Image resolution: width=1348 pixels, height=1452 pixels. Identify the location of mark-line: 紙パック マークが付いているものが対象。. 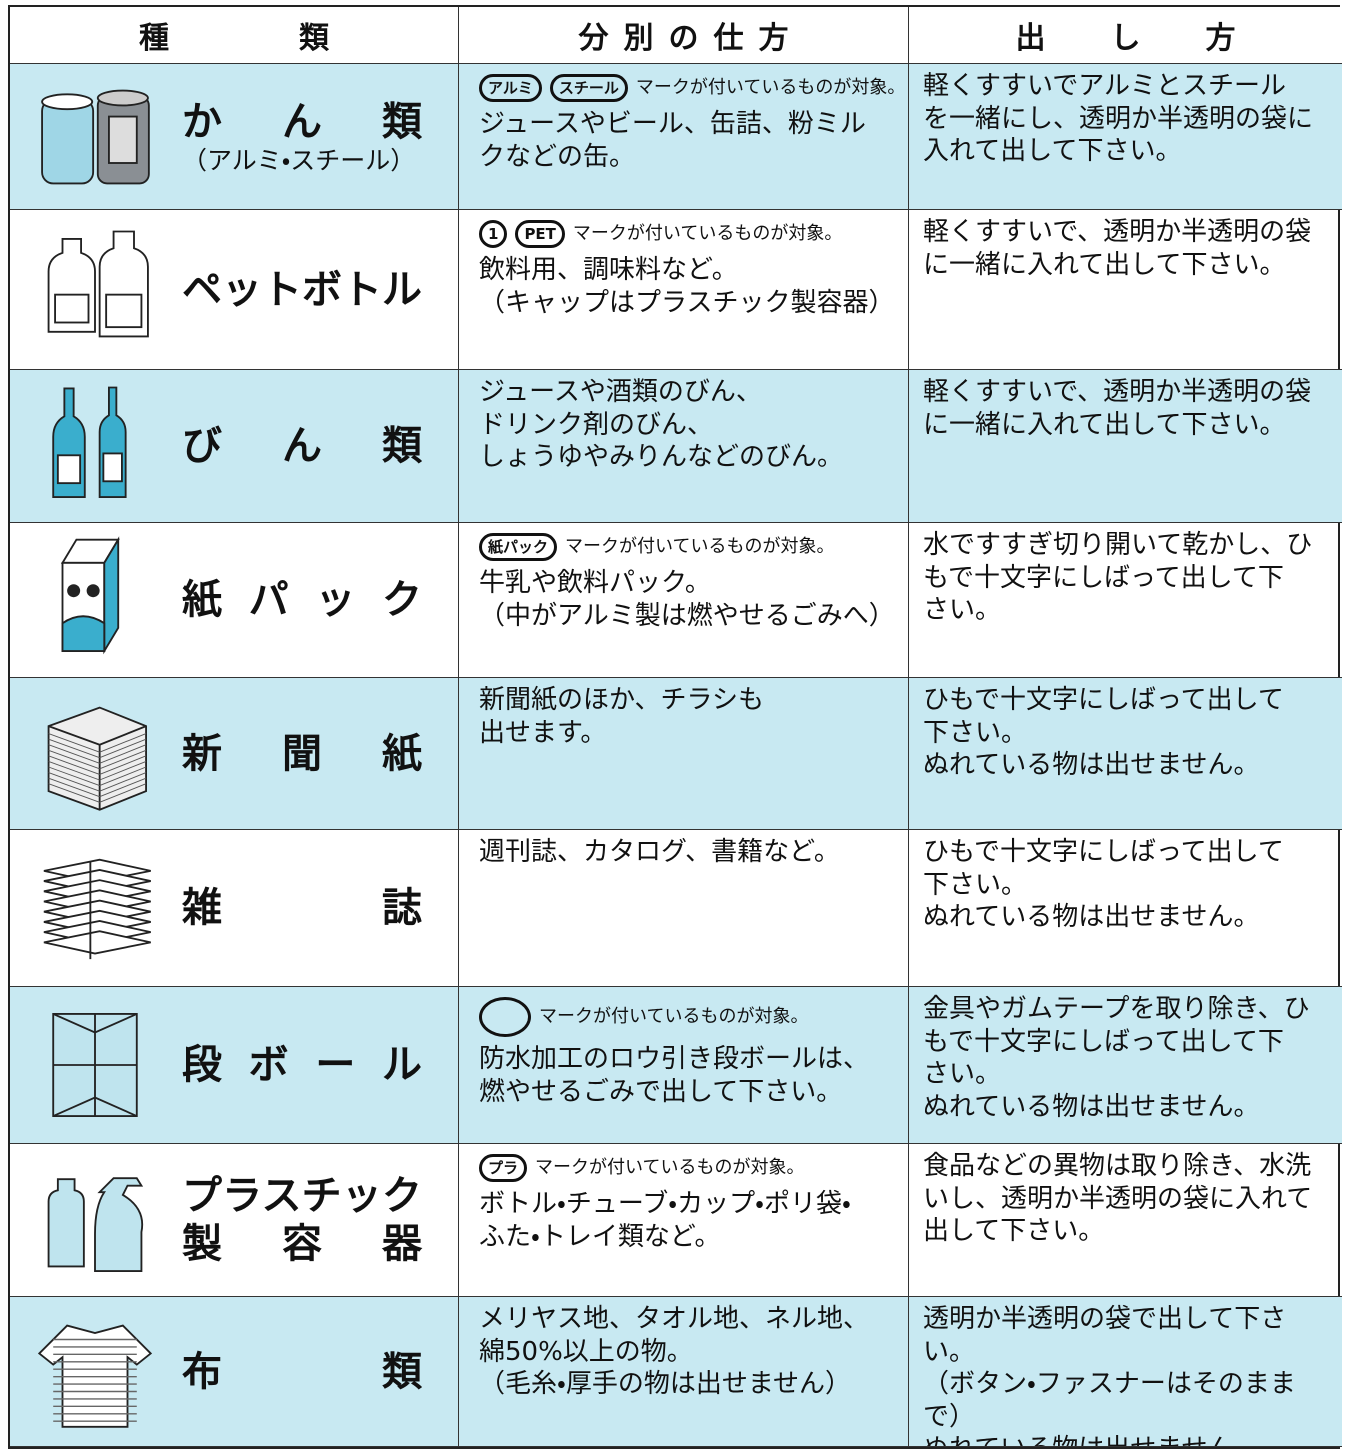
(685, 547).